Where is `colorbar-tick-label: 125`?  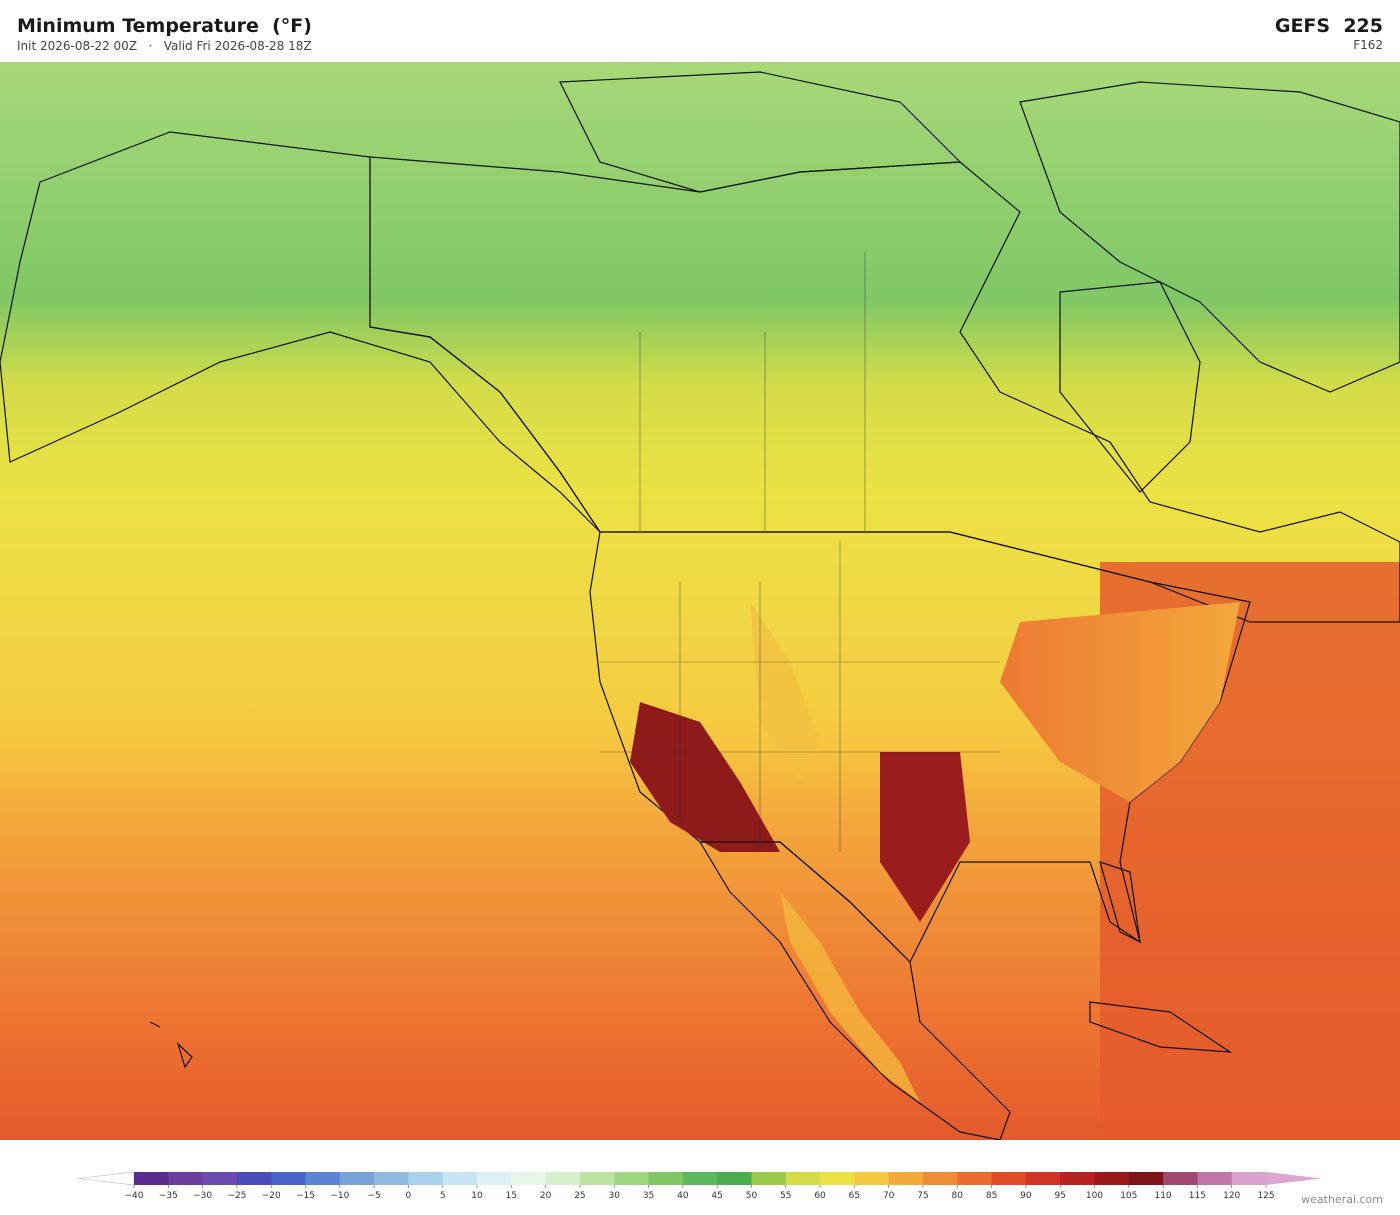
colorbar-tick-label: 125 is located at coordinates (1265, 1196).